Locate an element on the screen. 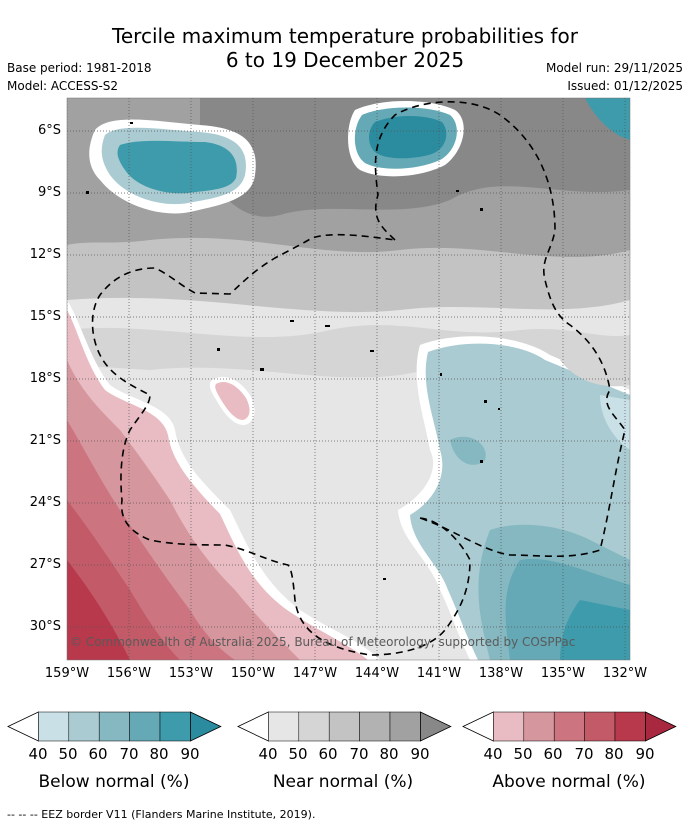 The image size is (690, 827). lon-label: 150°W is located at coordinates (253, 673).